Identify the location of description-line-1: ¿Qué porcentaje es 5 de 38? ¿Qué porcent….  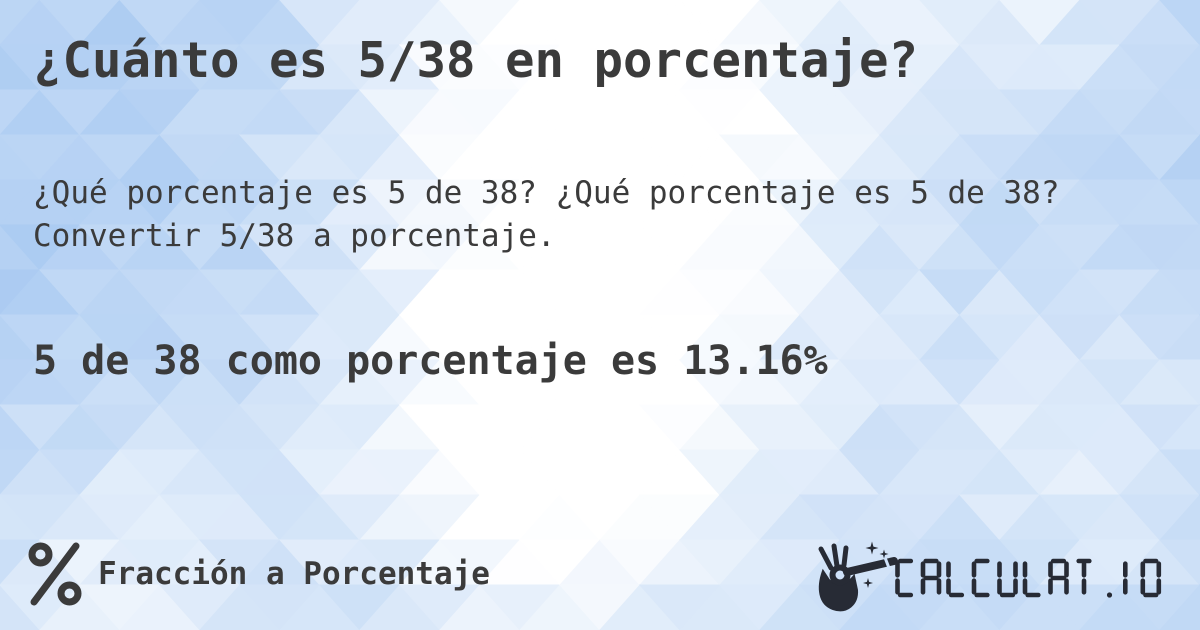
(546, 193).